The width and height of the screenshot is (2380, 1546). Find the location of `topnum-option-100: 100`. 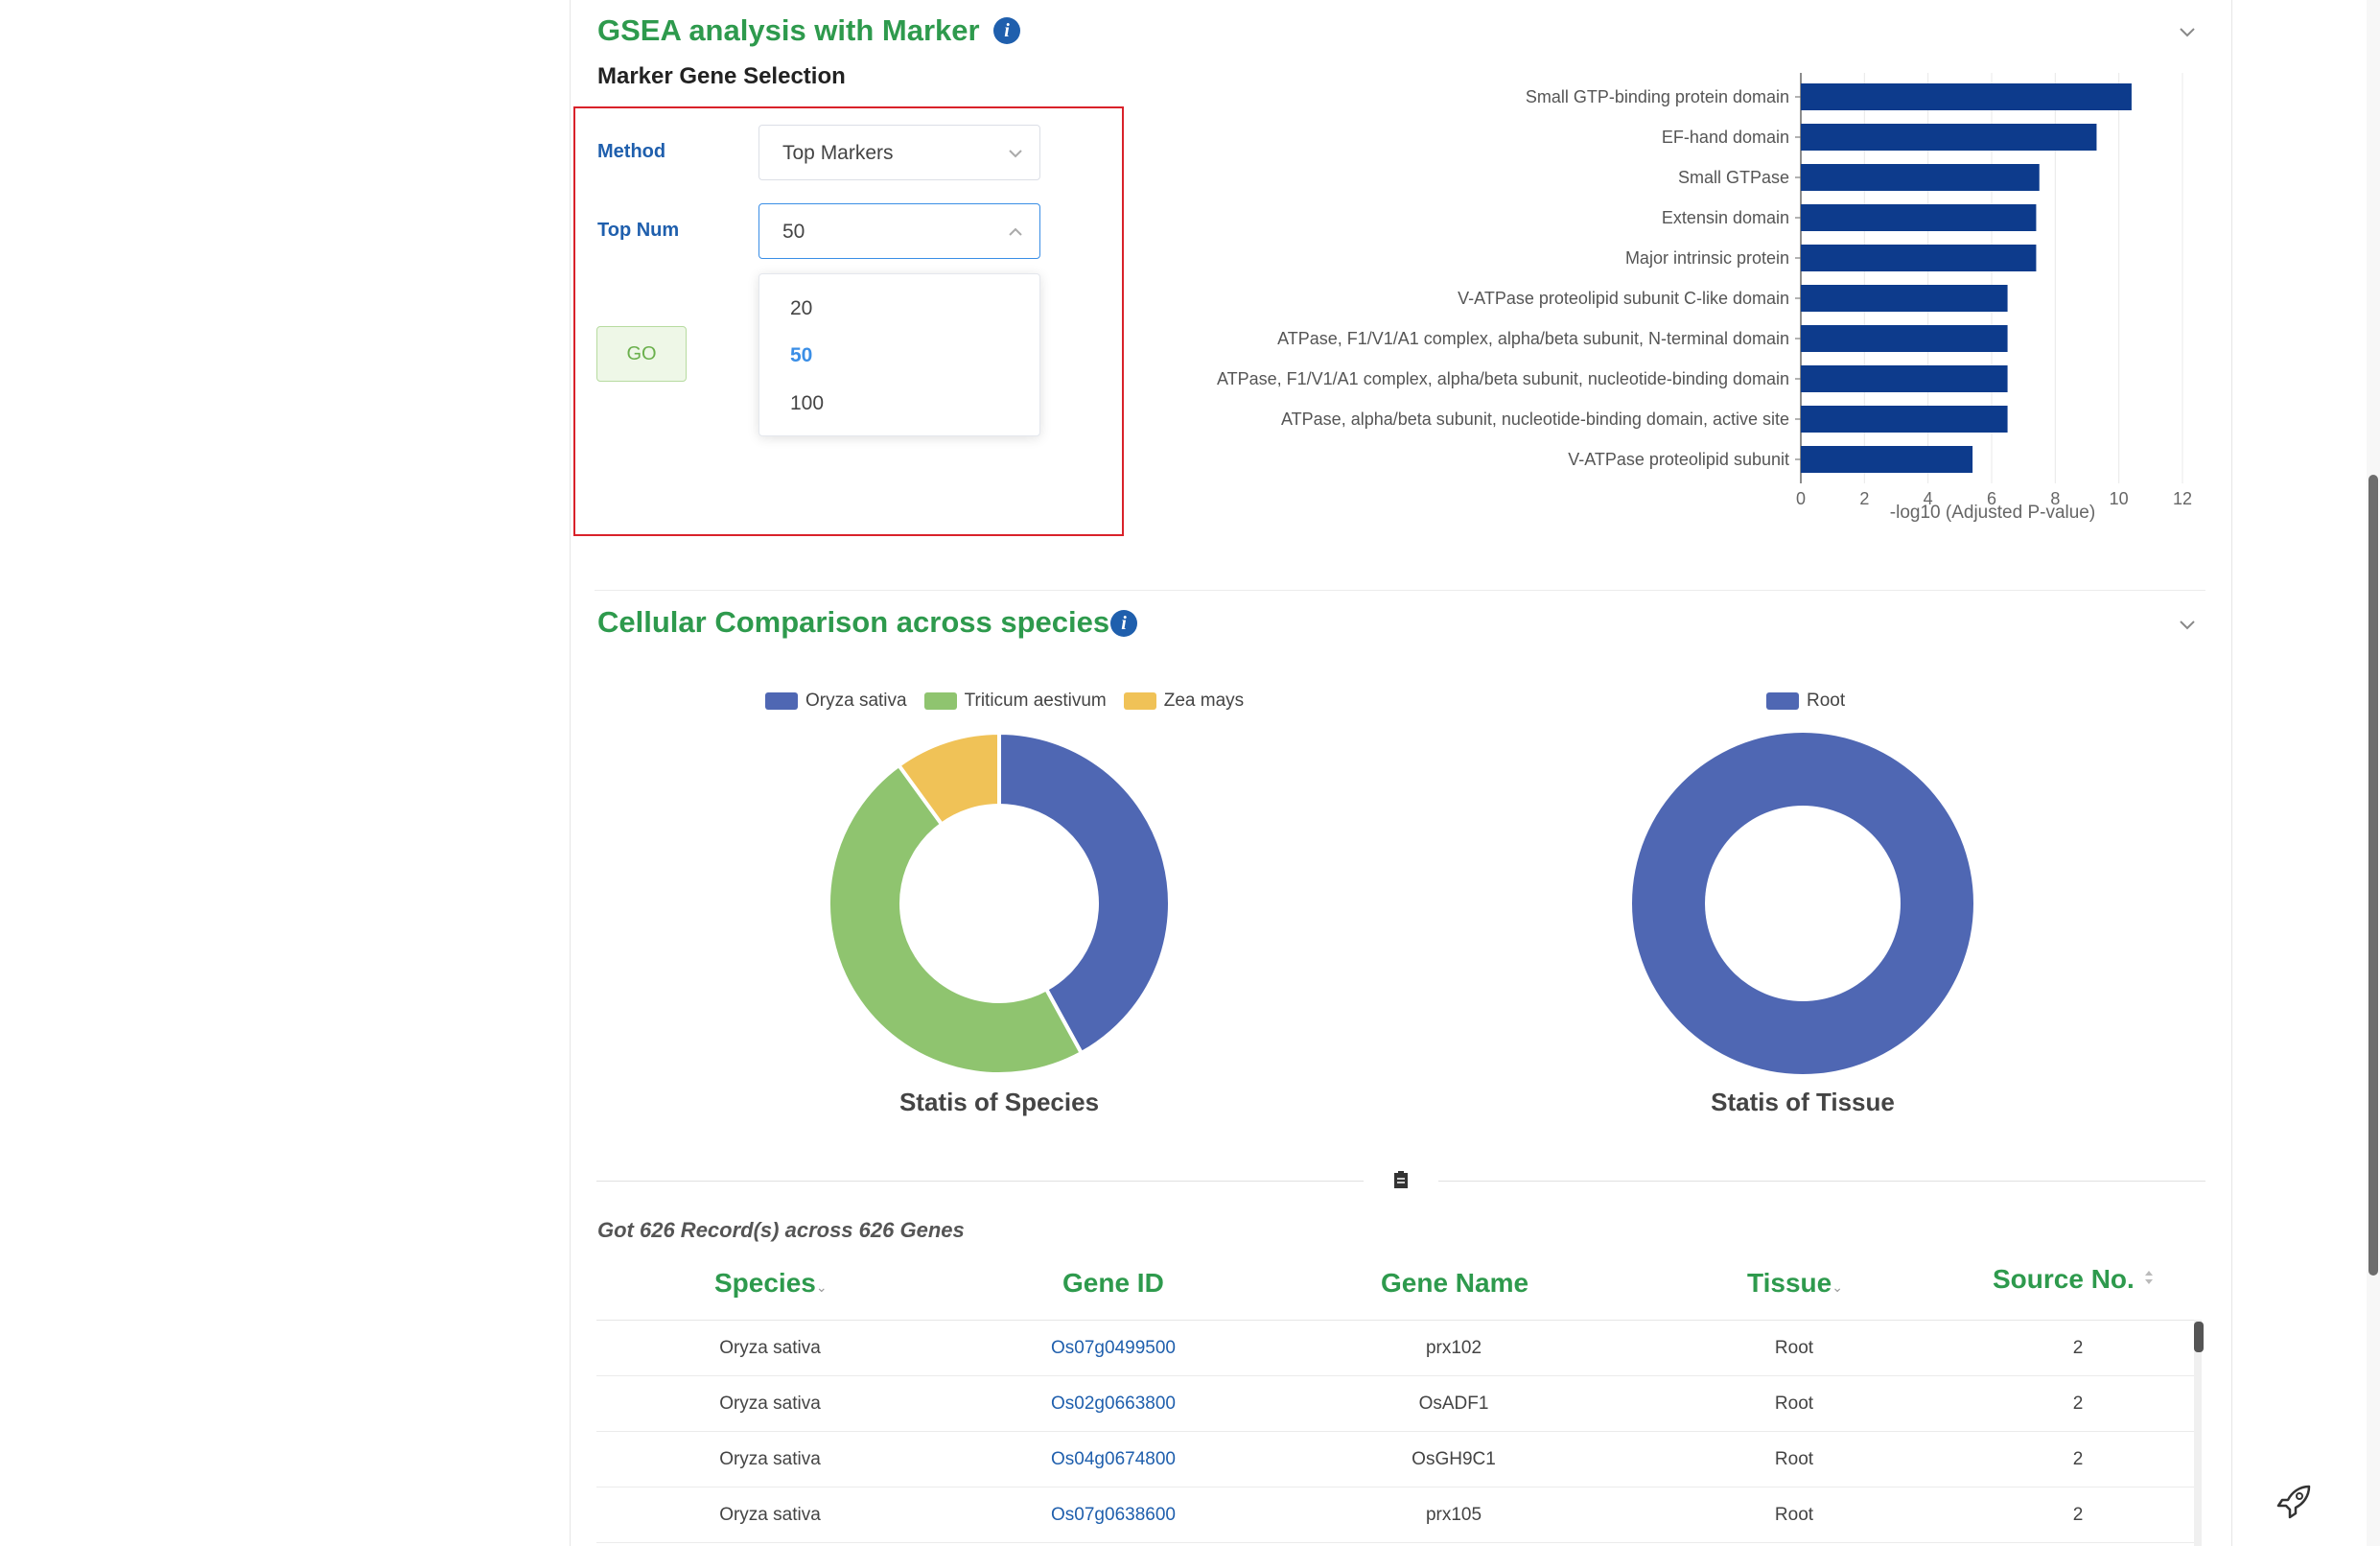

topnum-option-100: 100 is located at coordinates (807, 403).